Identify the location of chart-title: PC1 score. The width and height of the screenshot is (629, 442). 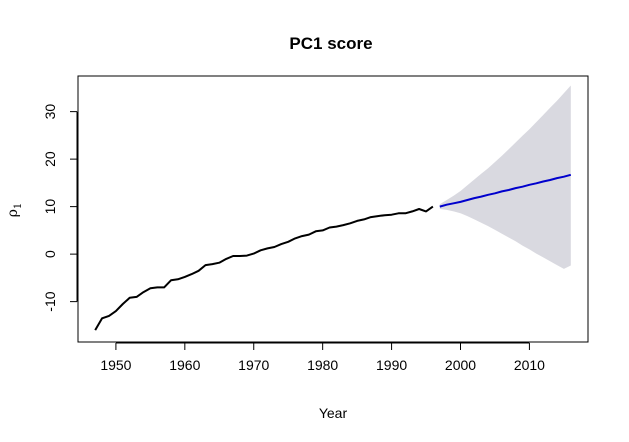
(330, 43).